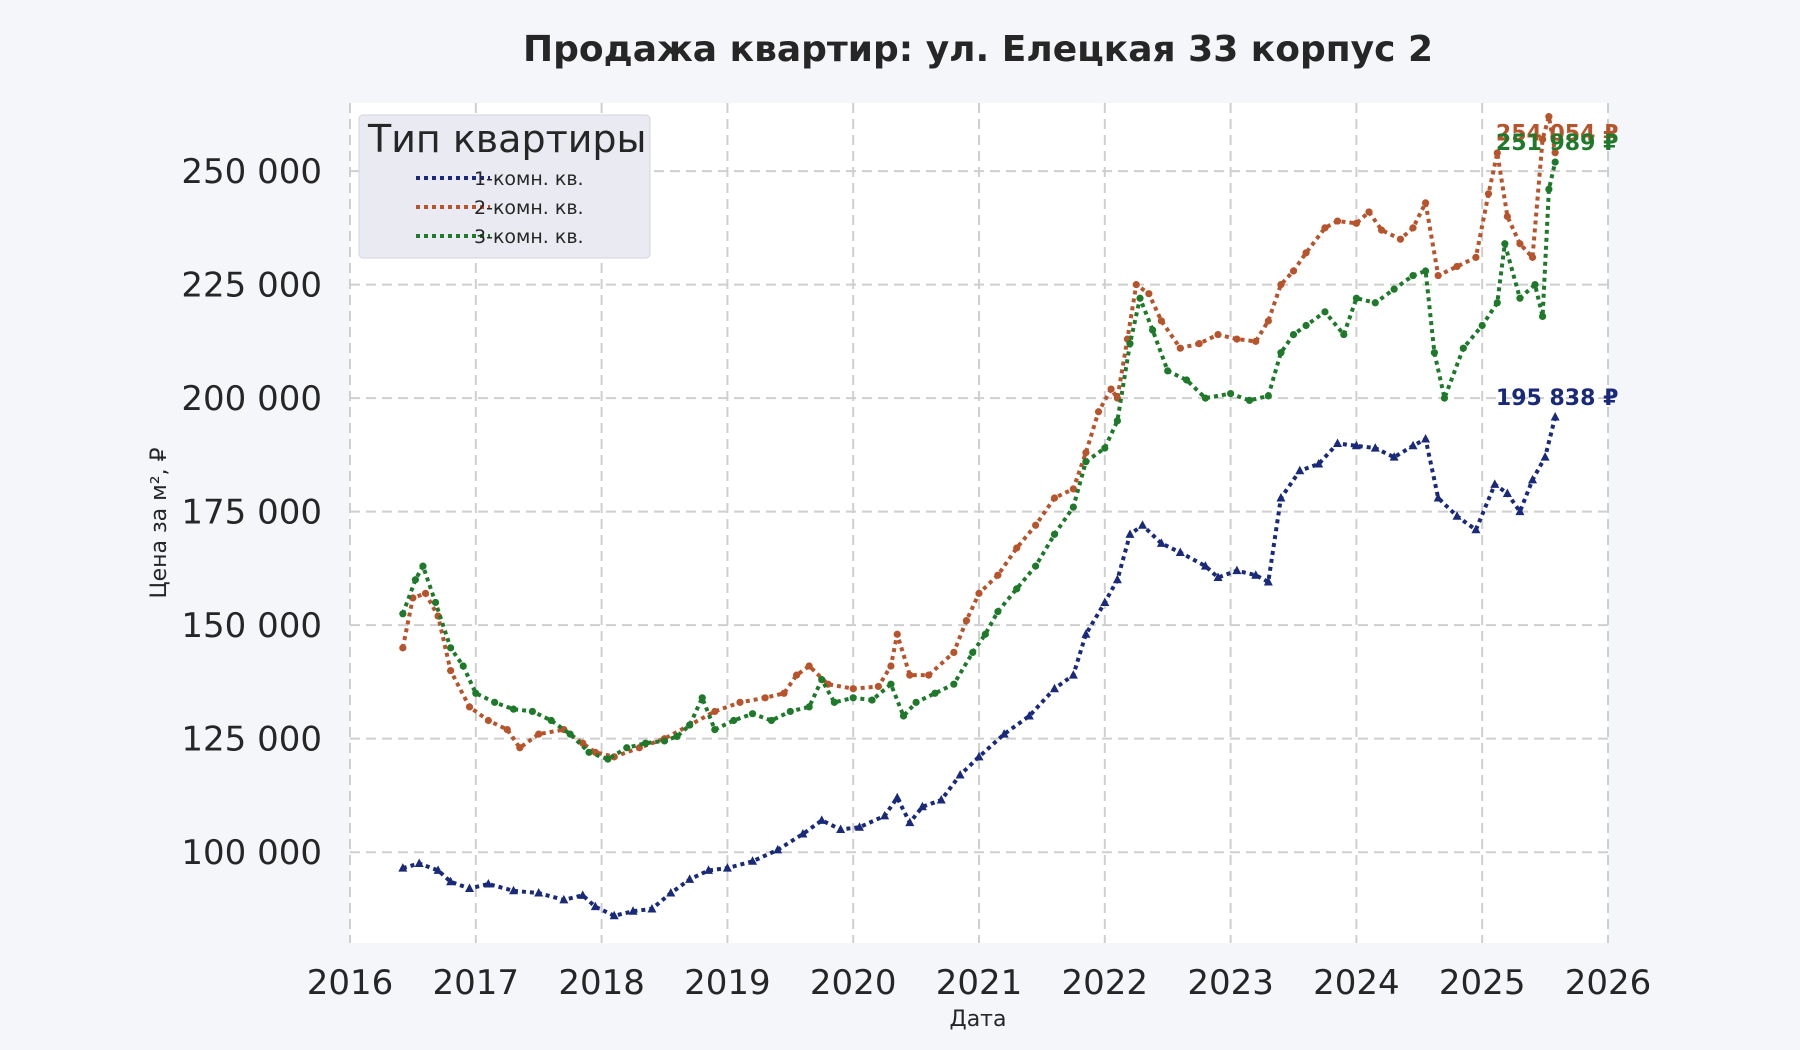 The width and height of the screenshot is (1800, 1050). I want to click on x-tick-label: 2023, so click(1230, 983).